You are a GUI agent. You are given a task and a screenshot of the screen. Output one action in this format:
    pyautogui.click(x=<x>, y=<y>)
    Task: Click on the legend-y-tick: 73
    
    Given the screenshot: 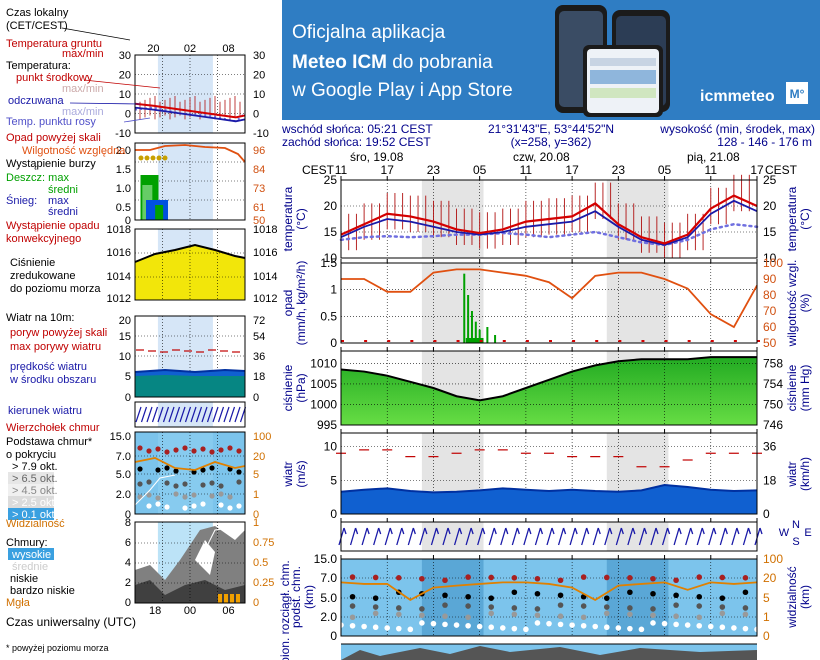 What is the action you would take?
    pyautogui.click(x=259, y=189)
    